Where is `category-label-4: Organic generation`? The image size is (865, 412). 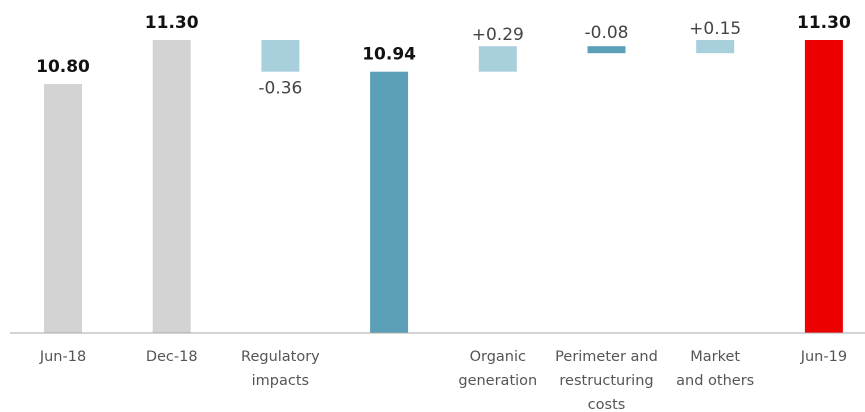
category-label-4: Organic generation is located at coordinates (497, 369).